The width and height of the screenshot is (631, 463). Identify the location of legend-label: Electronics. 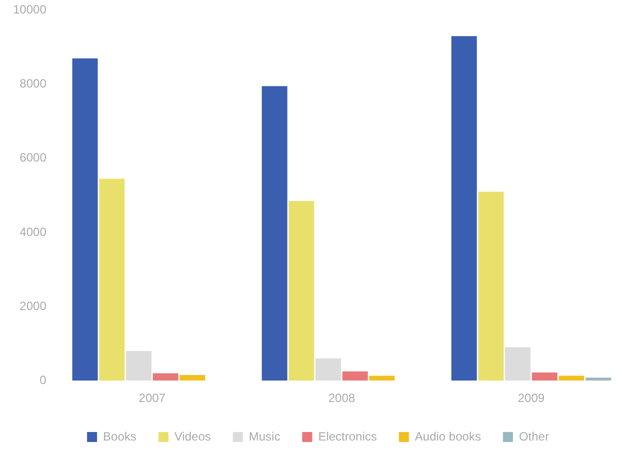
(347, 436).